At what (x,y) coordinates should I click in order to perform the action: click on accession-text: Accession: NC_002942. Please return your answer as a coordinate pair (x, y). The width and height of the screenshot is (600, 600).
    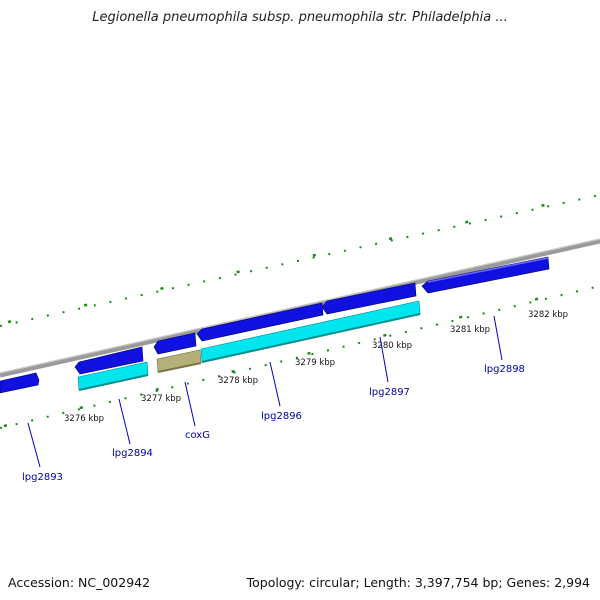
    Looking at the image, I should click on (79, 582).